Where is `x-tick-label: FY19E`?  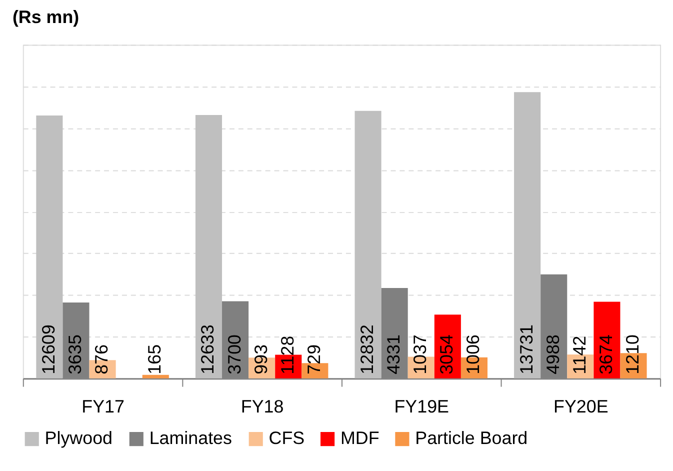
x-tick-label: FY19E is located at coordinates (422, 406).